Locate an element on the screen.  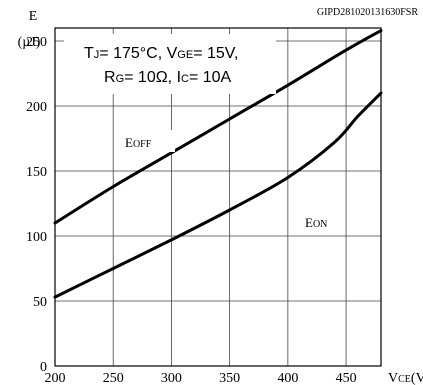
x-axis-label: VCE(V) is located at coordinates (405, 378).